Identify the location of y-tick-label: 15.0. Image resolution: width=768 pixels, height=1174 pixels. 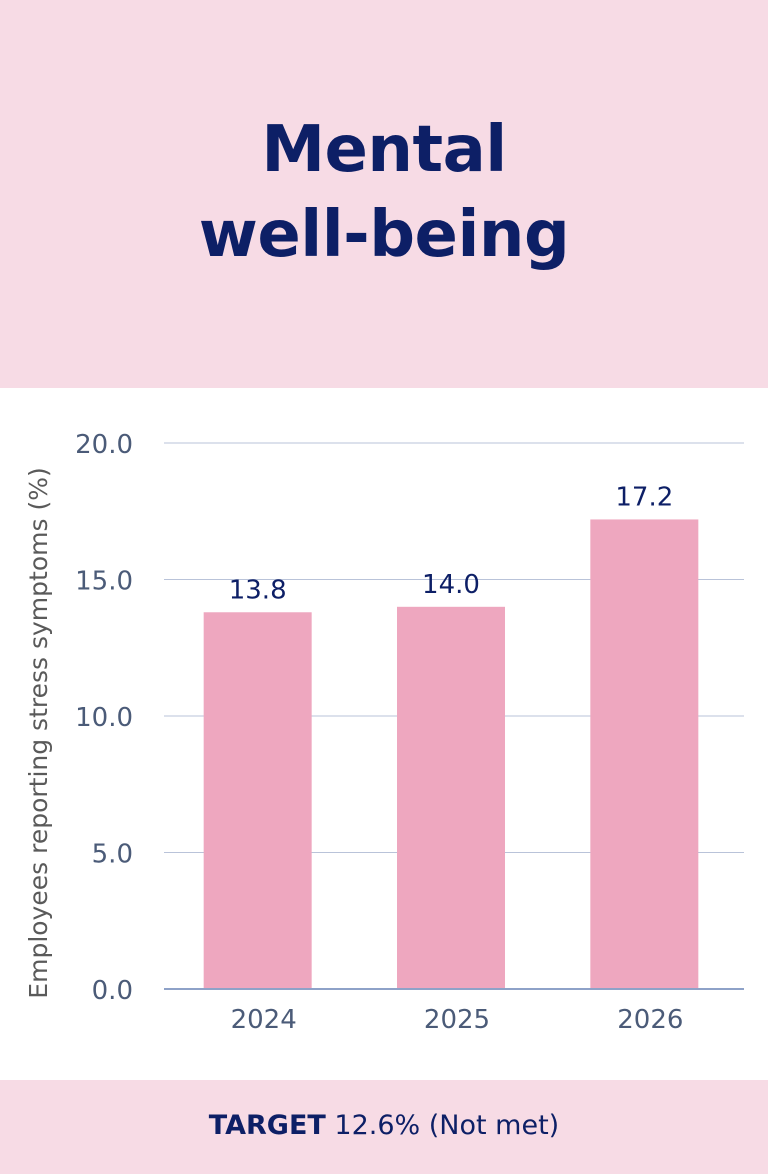
(104, 582).